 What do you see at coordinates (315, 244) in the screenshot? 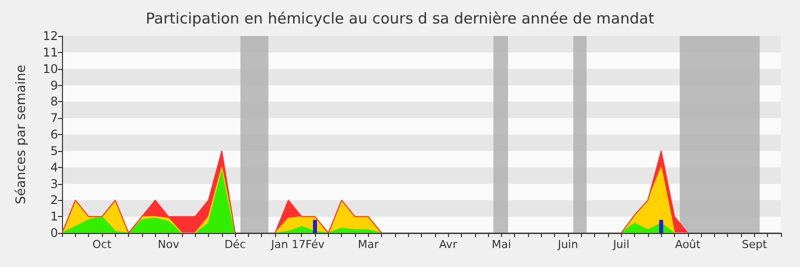
I see `x-tick-label: Fév` at bounding box center [315, 244].